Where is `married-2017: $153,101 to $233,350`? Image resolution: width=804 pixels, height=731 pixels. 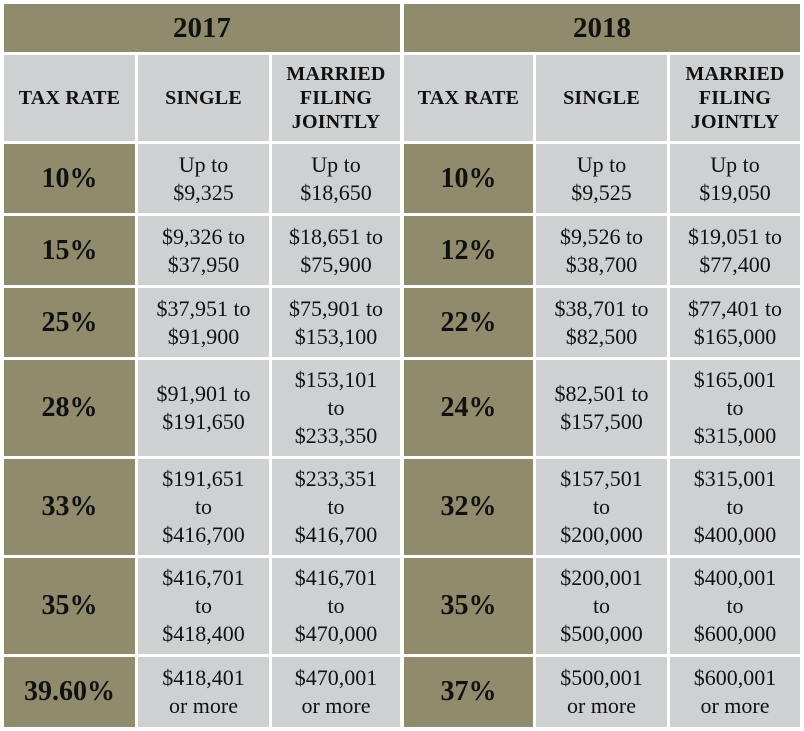 married-2017: $153,101 to $233,350 is located at coordinates (336, 408).